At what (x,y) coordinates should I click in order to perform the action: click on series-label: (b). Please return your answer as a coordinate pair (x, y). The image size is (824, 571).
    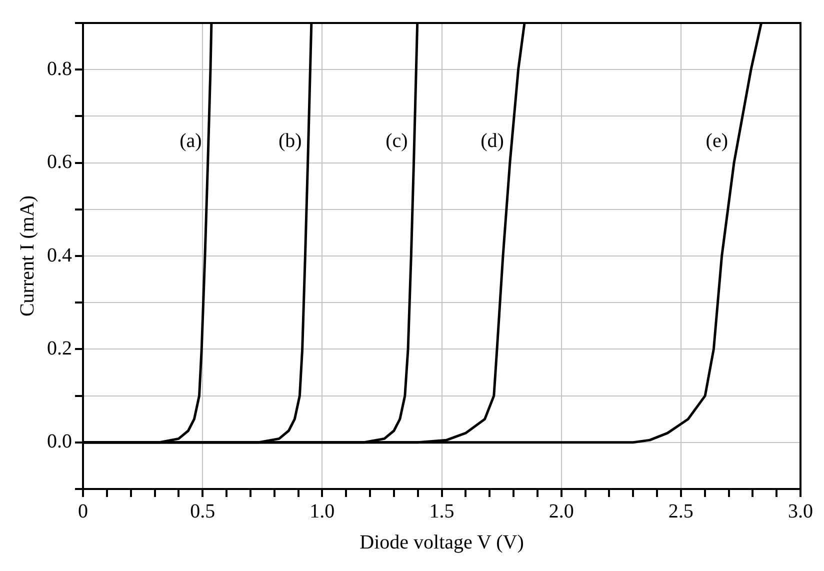
    Looking at the image, I should click on (290, 141).